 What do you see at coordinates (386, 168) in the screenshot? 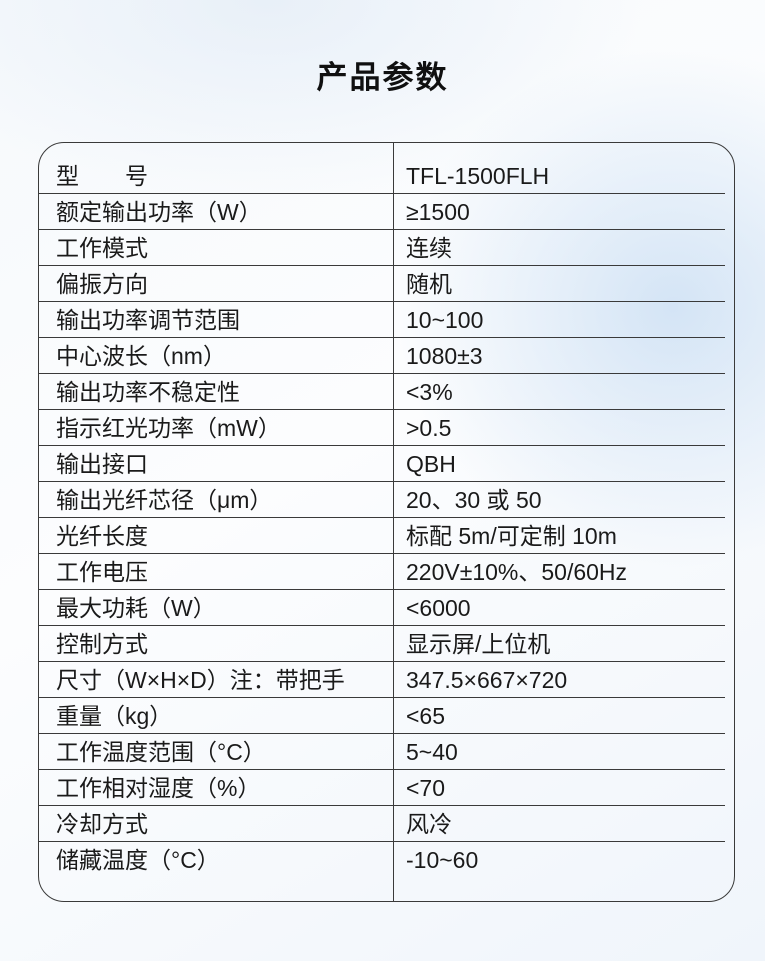
I see `table-row: 型 号 TFL-1500FLH` at bounding box center [386, 168].